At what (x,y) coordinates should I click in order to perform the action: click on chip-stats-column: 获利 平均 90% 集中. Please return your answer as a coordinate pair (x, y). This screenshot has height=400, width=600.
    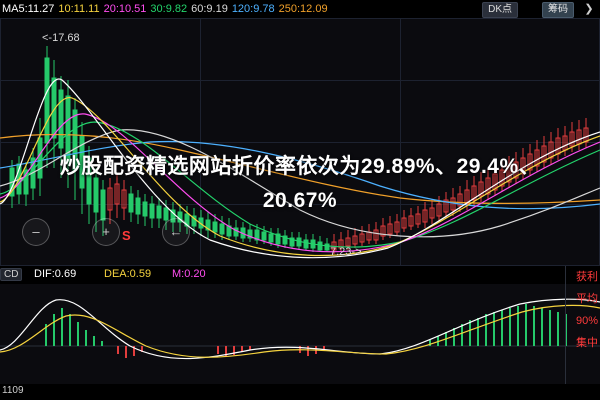
    Looking at the image, I should click on (583, 325).